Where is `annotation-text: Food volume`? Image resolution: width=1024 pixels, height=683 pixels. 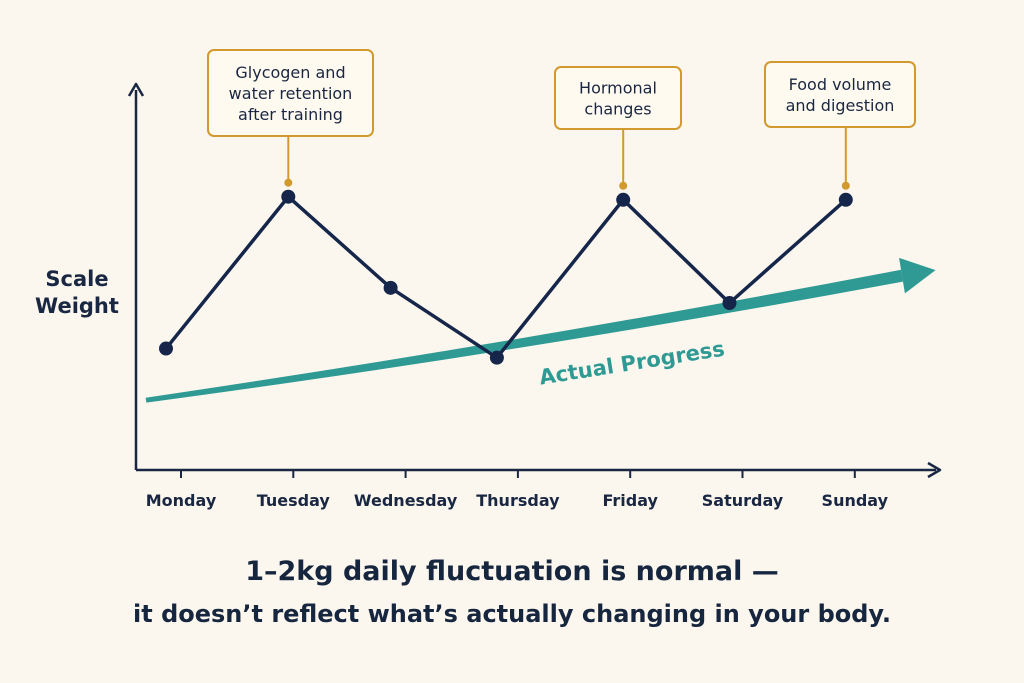 annotation-text: Food volume is located at coordinates (840, 84).